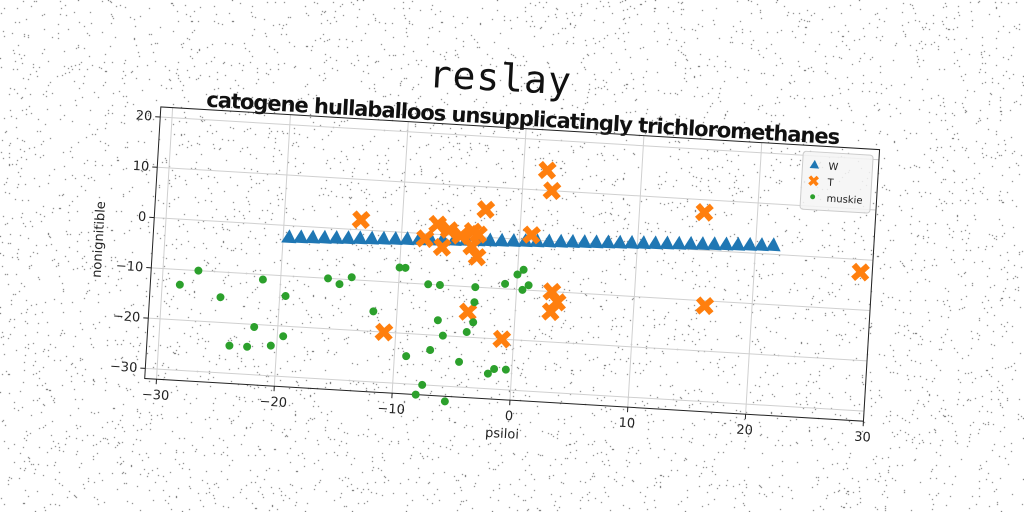  What do you see at coordinates (123, 367) in the screenshot?
I see `y-tick-label: −30` at bounding box center [123, 367].